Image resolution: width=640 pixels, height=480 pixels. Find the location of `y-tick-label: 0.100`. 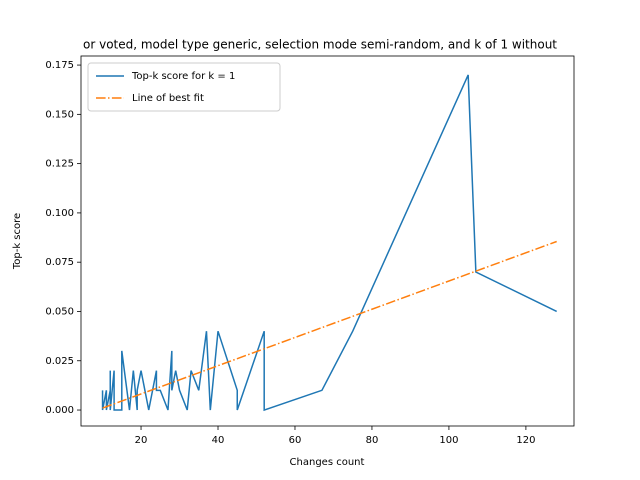

y-tick-label: 0.100 is located at coordinates (59, 213).